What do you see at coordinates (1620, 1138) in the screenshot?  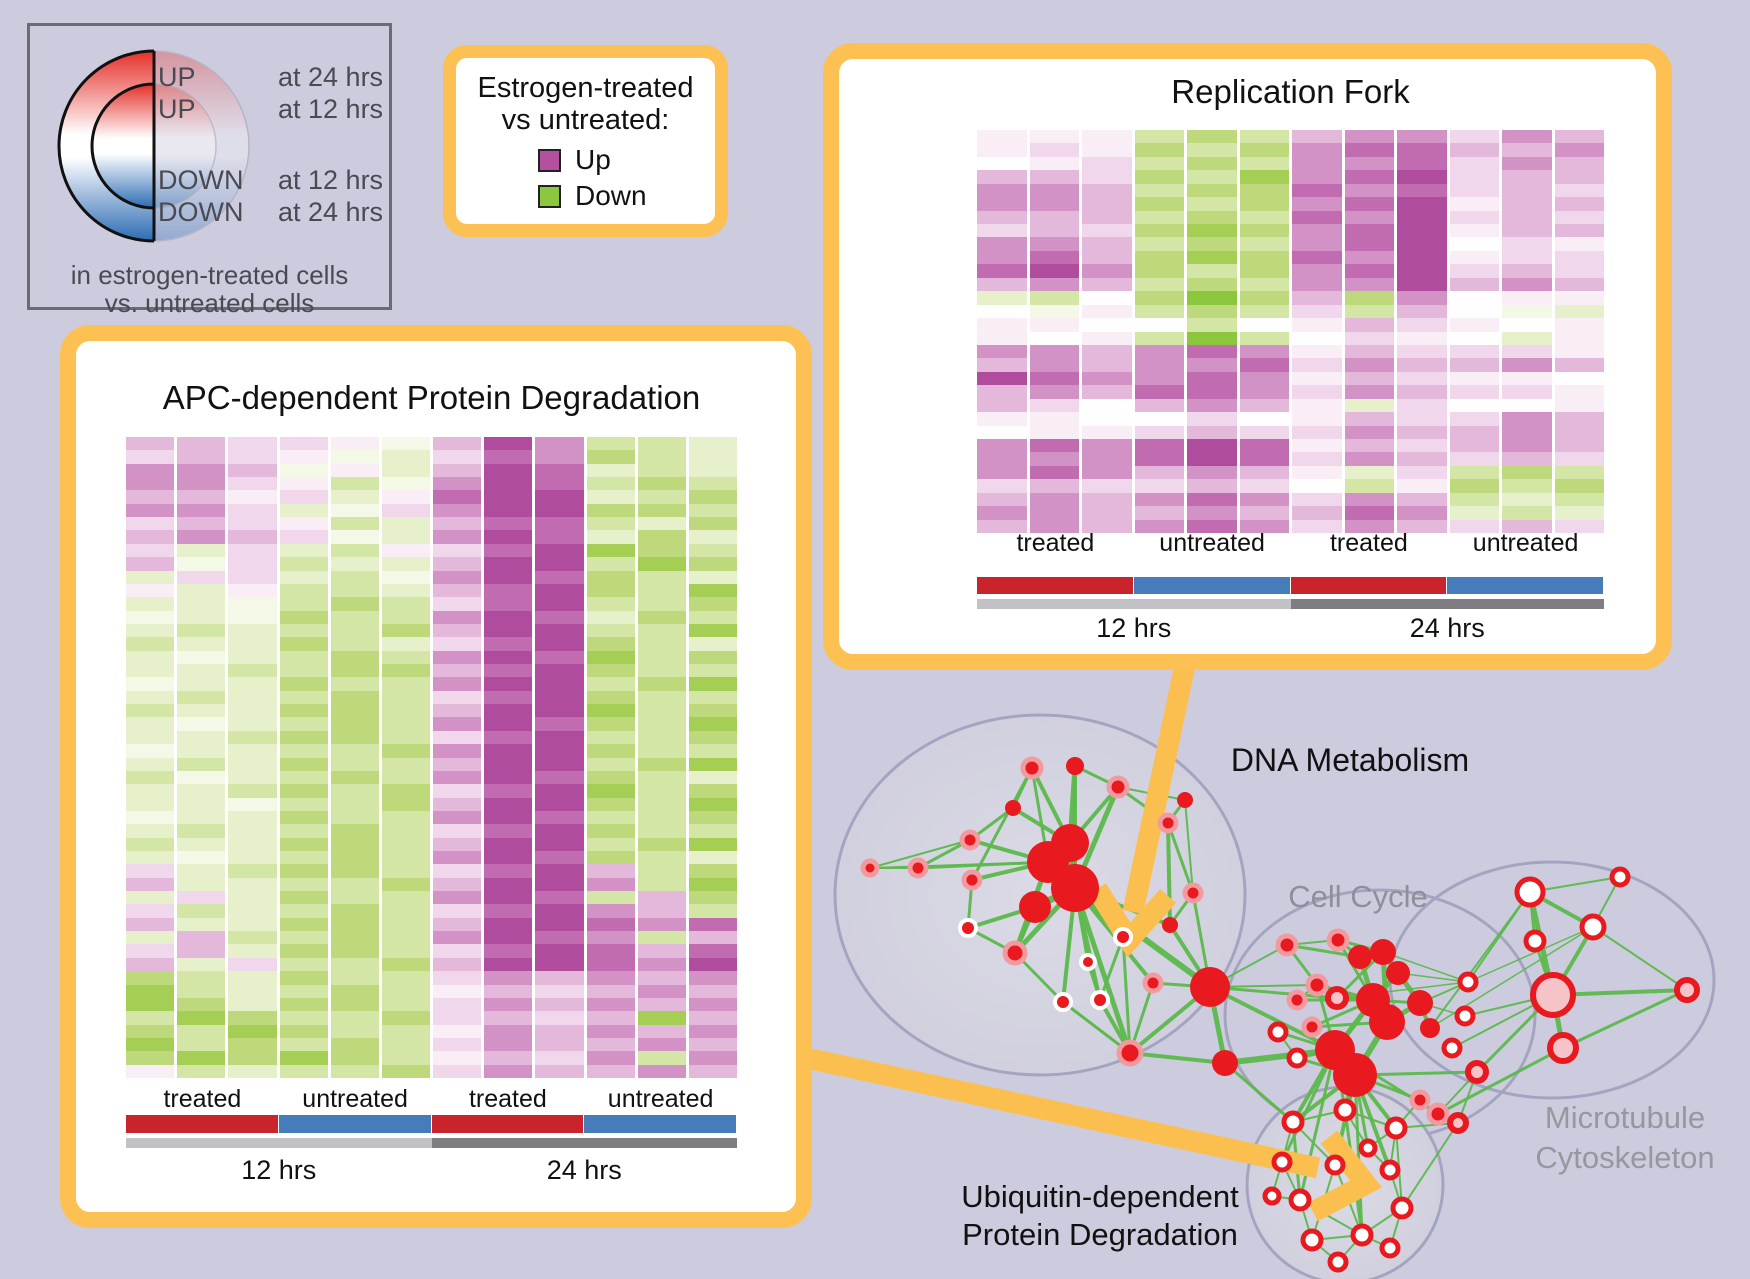 I see `microtubule-cytoskeleton-label: Microtubule Cytoskeleton` at bounding box center [1620, 1138].